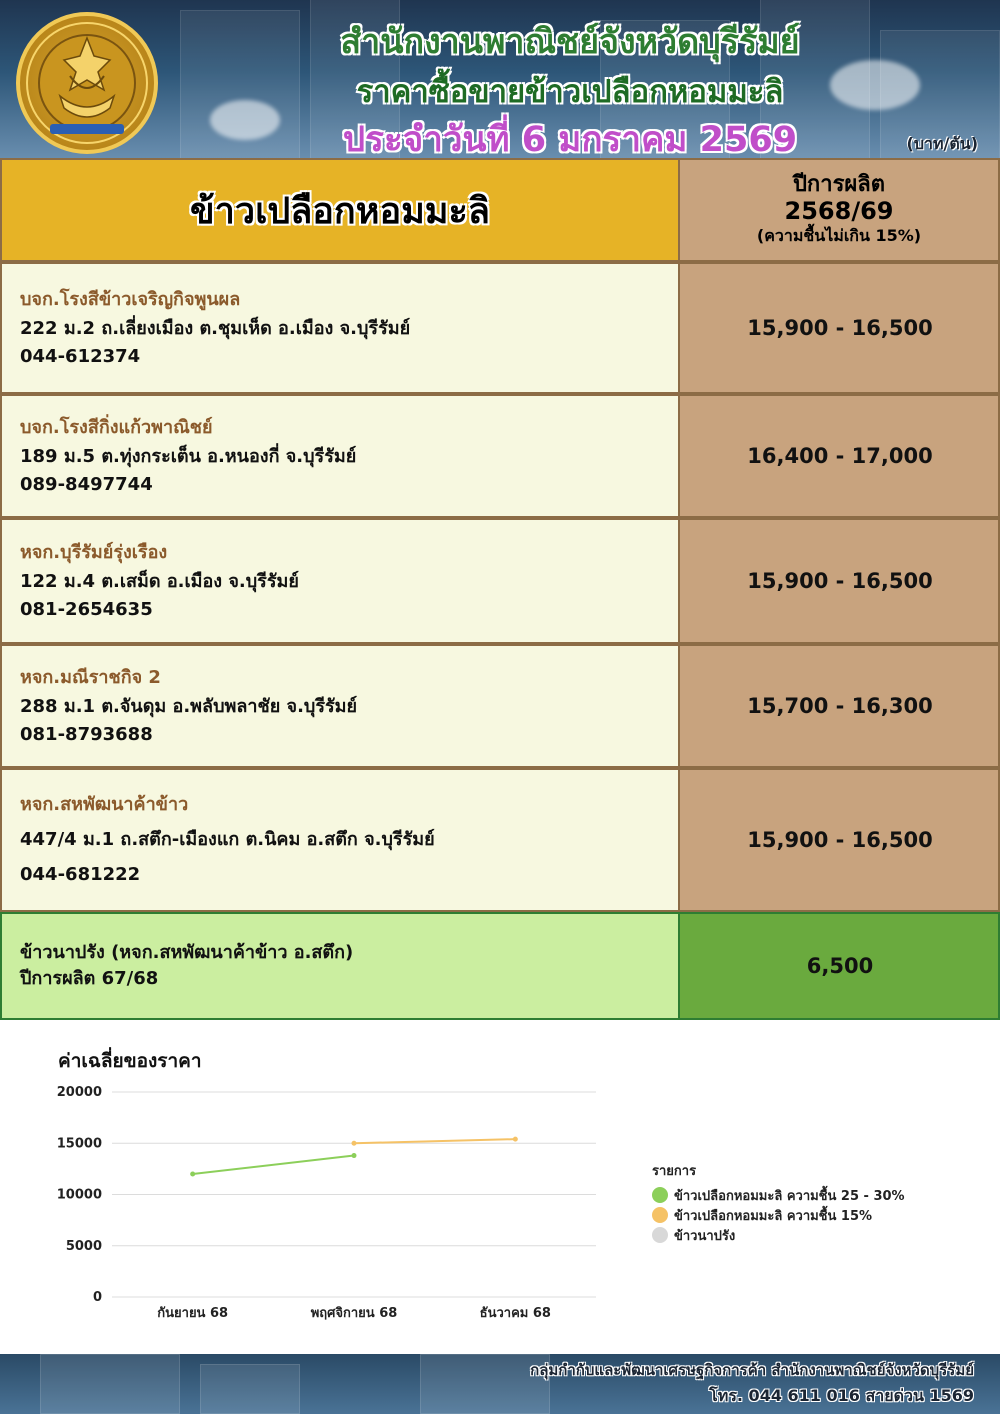 Image resolution: width=1000 pixels, height=1414 pixels. What do you see at coordinates (86, 734) in the screenshot?
I see `mill-phone: 081-8793688` at bounding box center [86, 734].